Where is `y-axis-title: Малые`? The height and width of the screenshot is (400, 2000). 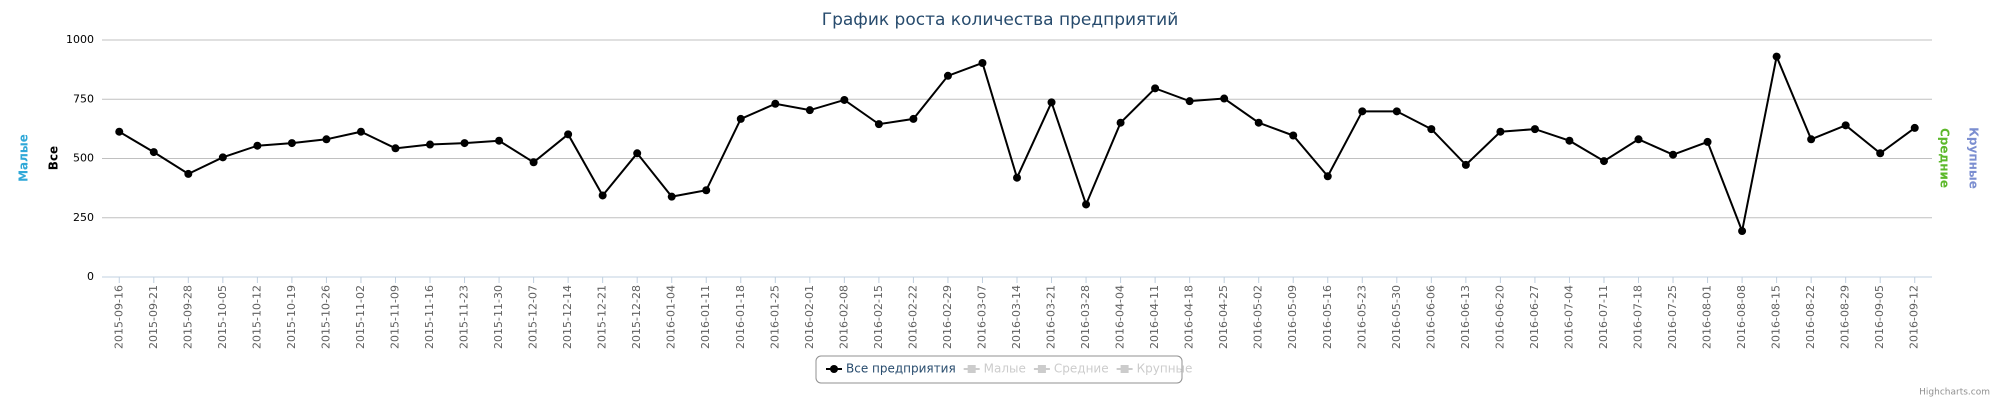 y-axis-title: Малые is located at coordinates (24, 158).